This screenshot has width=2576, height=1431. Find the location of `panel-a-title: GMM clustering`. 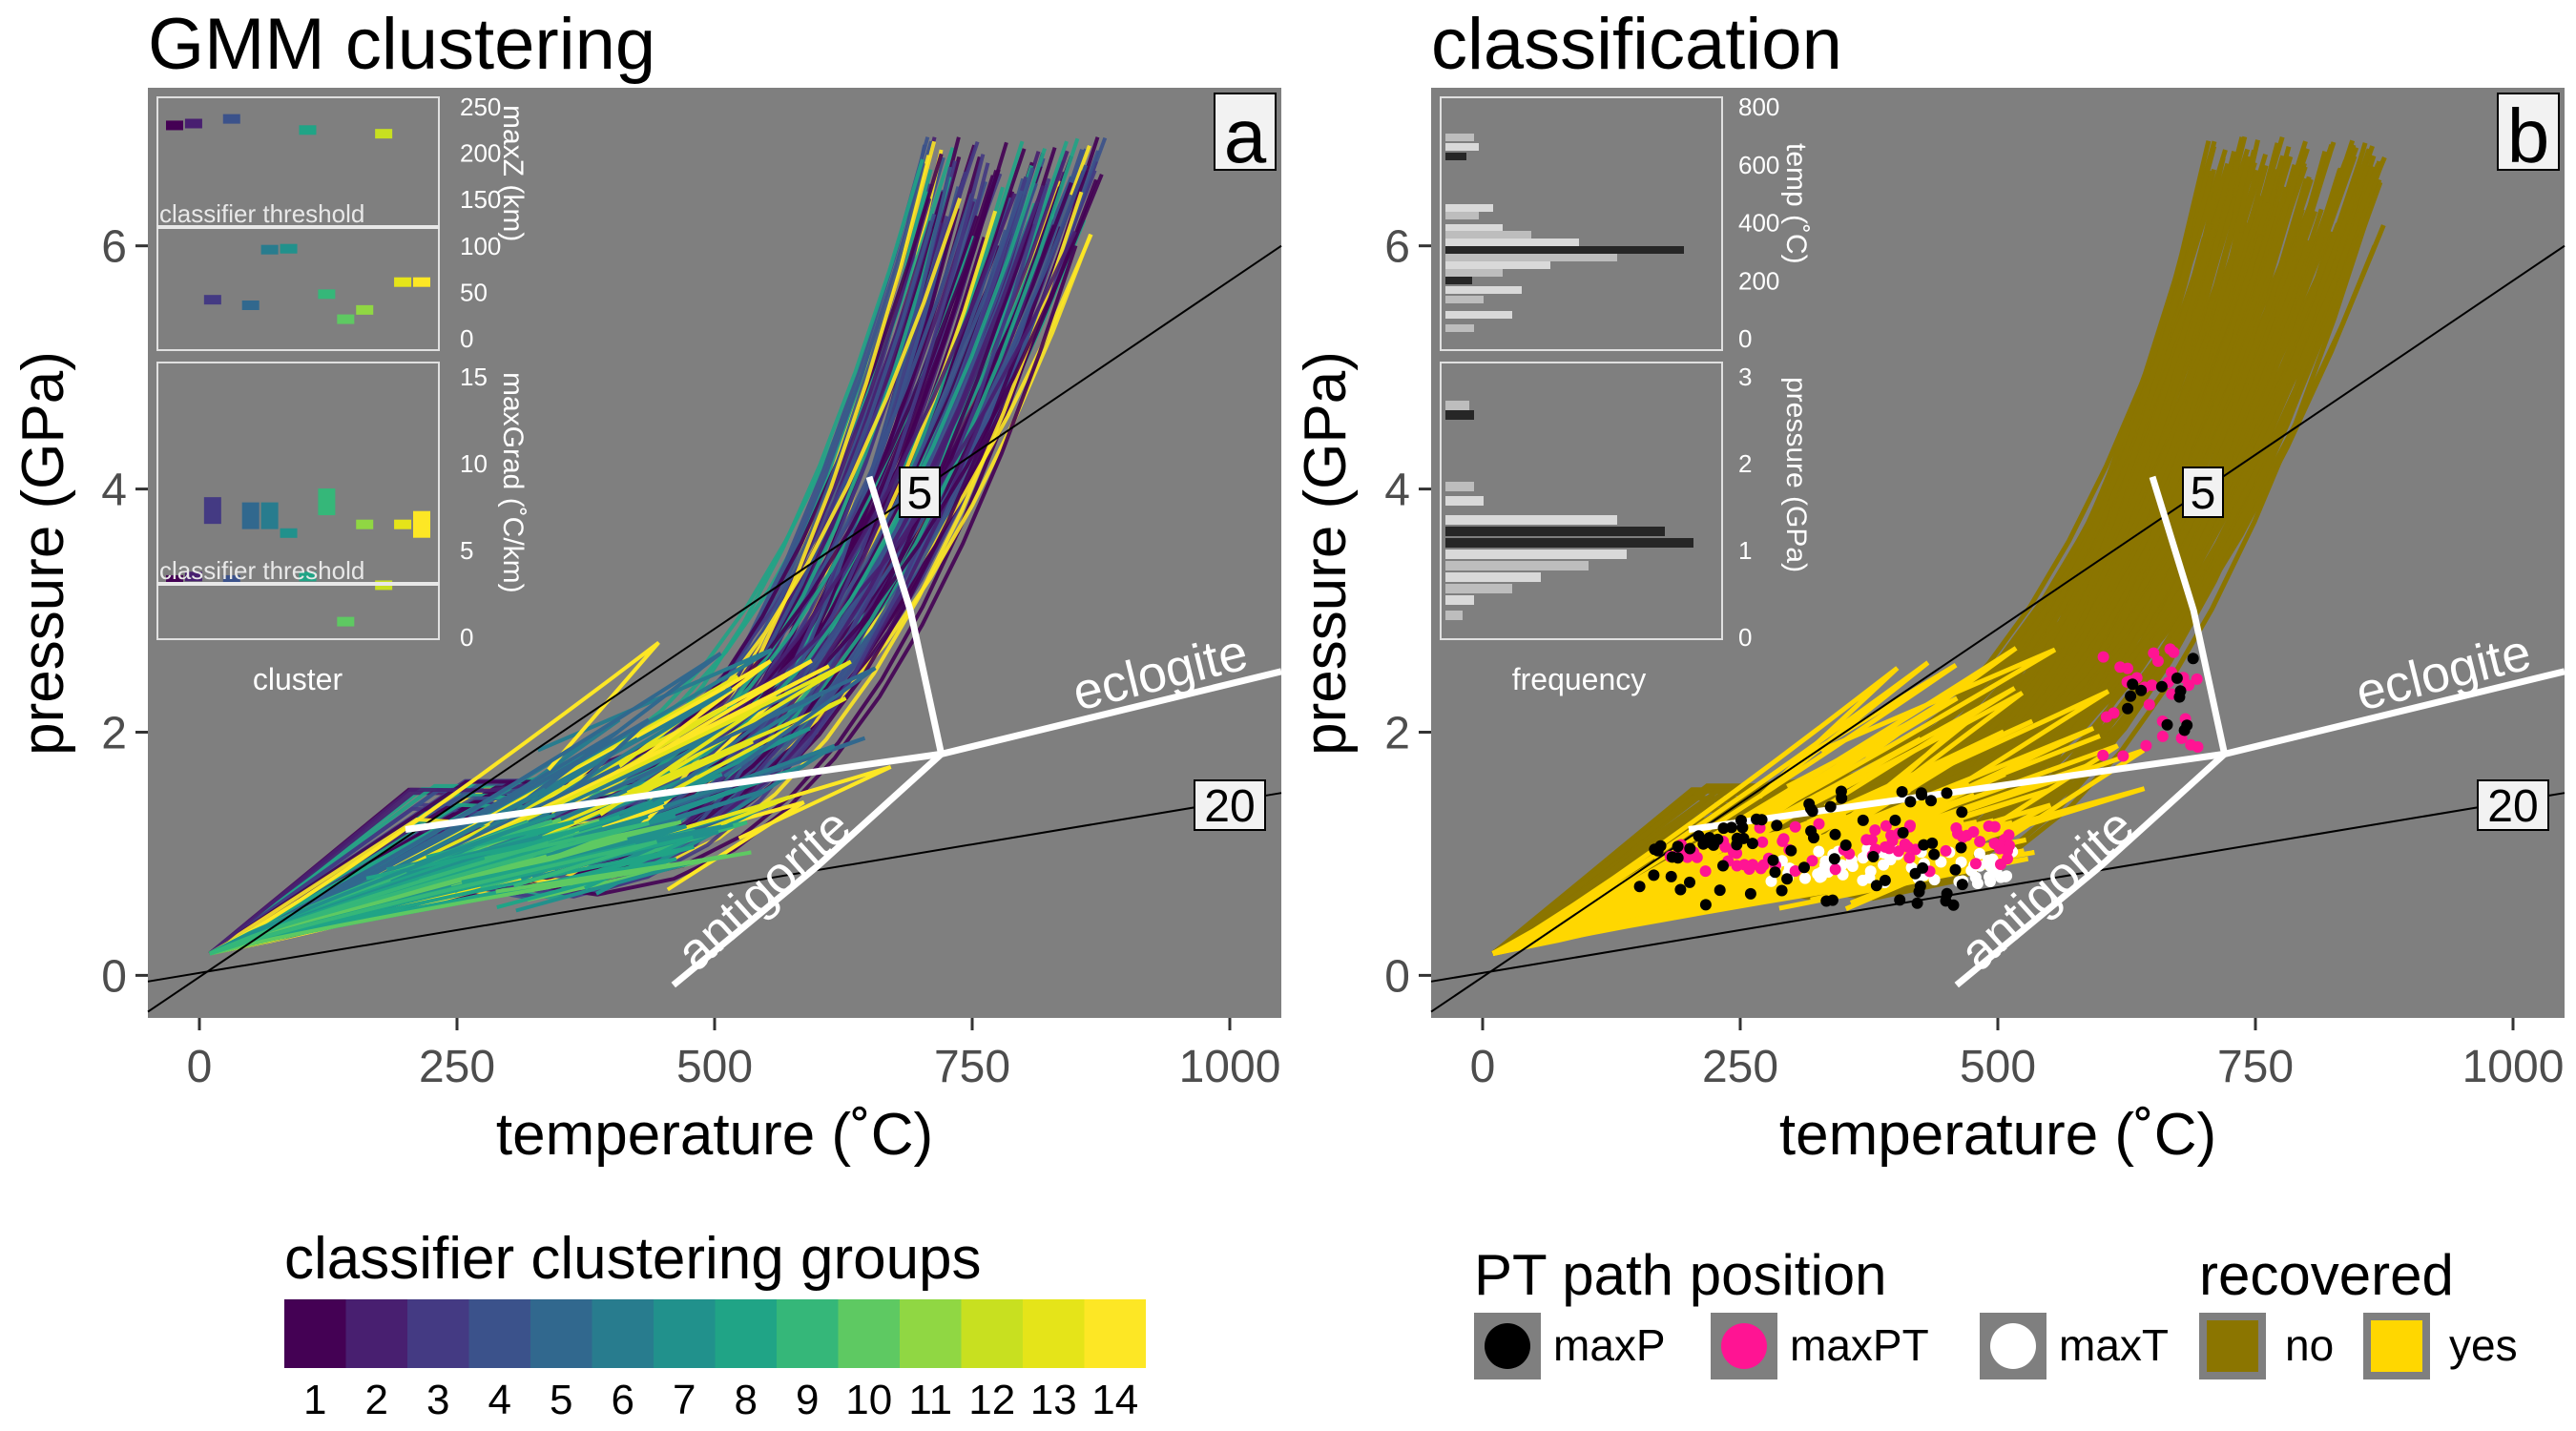

panel-a-title: GMM clustering is located at coordinates (401, 44).